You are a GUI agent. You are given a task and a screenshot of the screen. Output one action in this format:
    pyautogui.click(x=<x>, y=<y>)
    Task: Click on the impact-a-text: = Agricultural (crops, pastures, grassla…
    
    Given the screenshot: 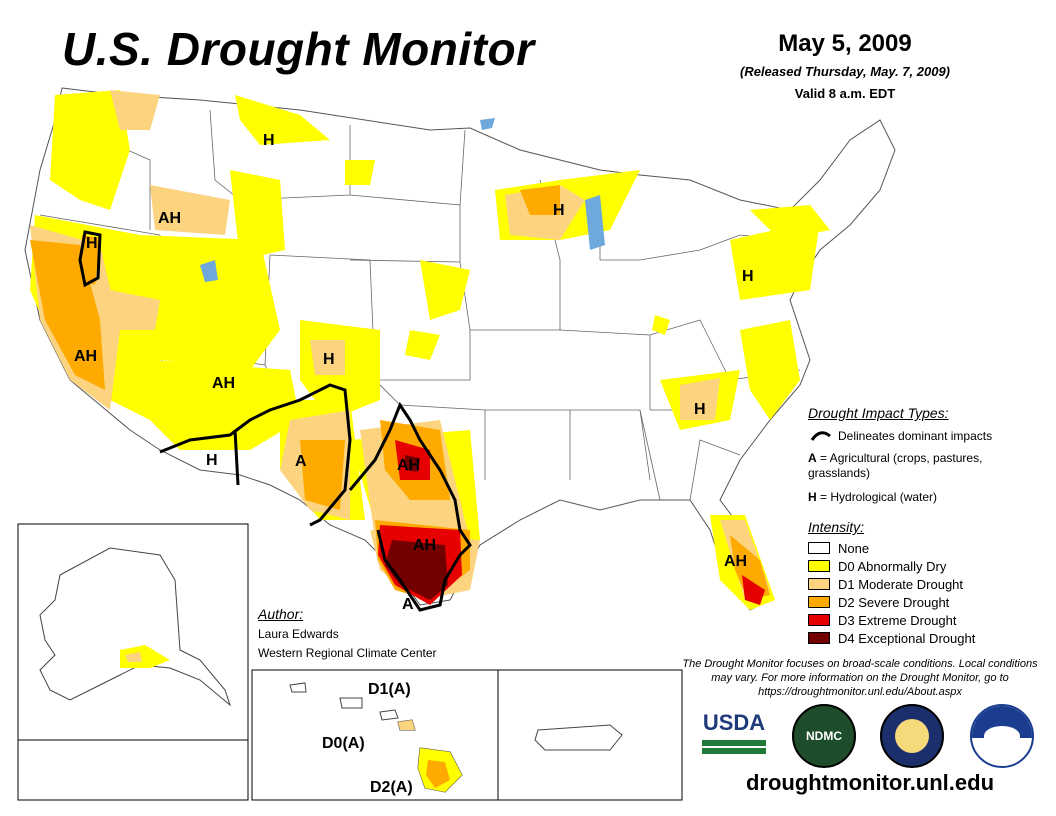 What is the action you would take?
    pyautogui.click(x=895, y=465)
    